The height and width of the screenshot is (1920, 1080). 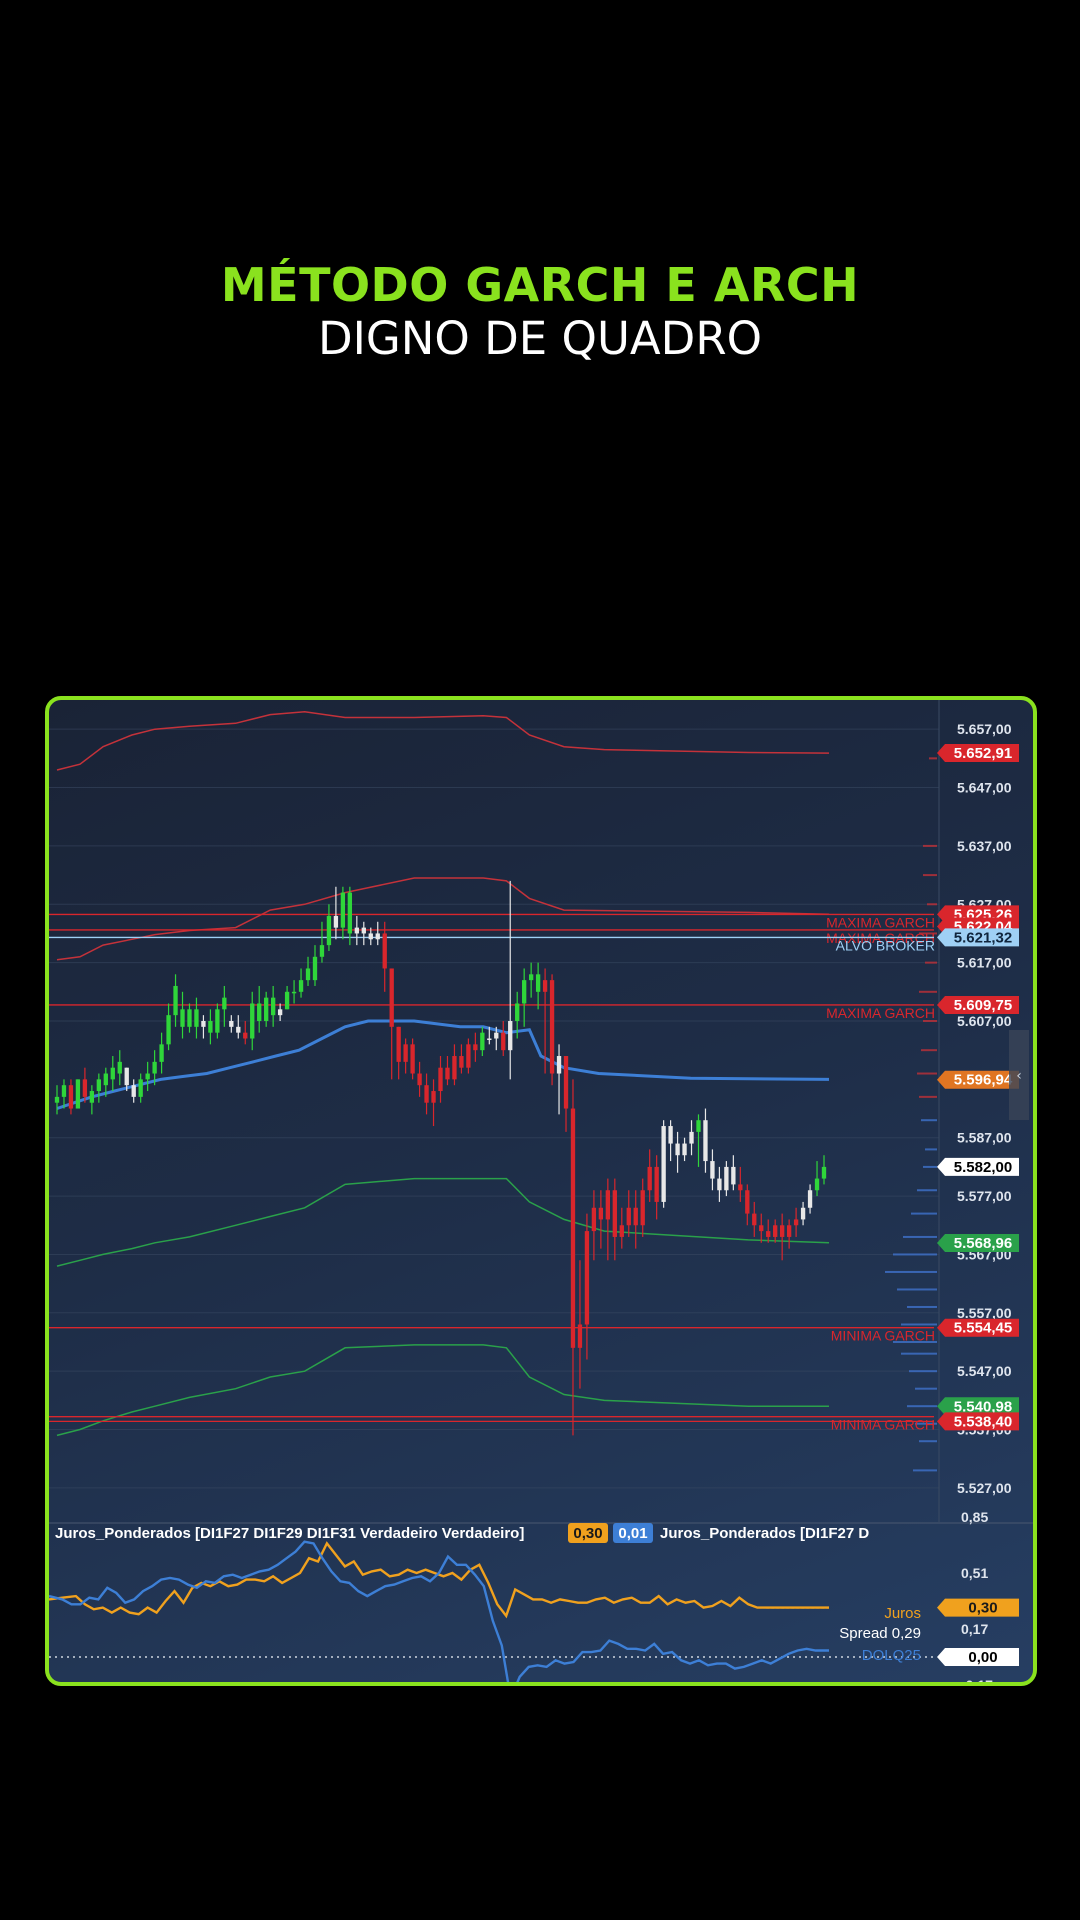 I want to click on price-tag-label: 5.652,91, so click(x=983, y=753).